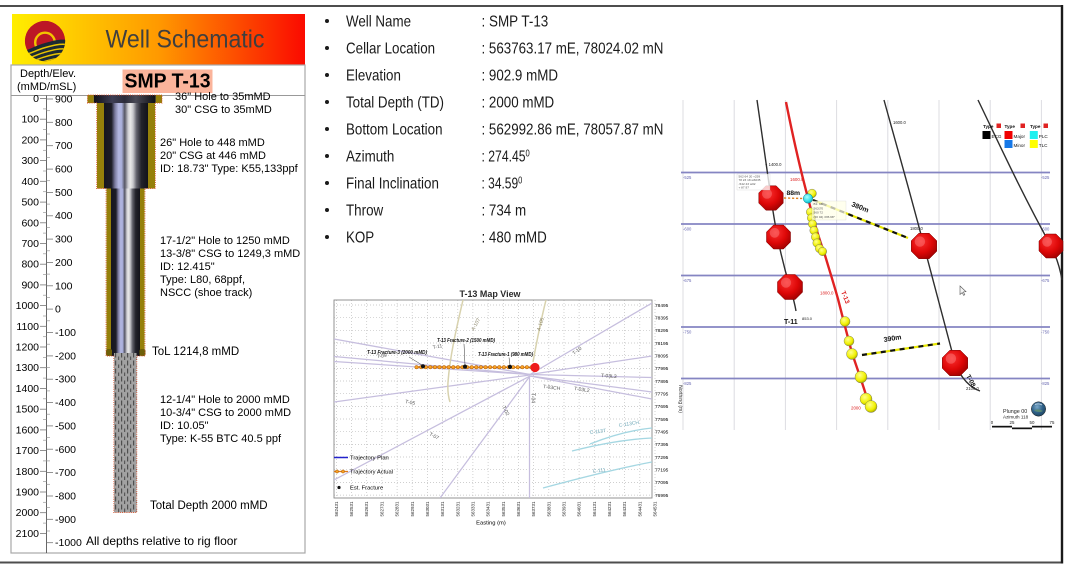  I want to click on svg-text: Type: L80, 68ppf,, so click(202, 280).